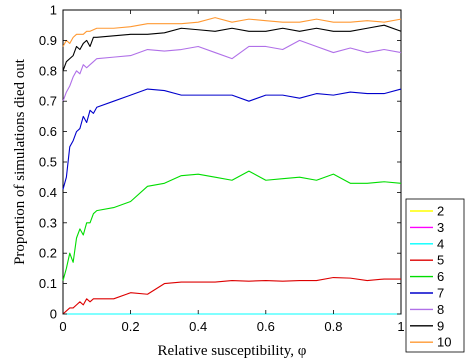  Describe the element at coordinates (440, 276) in the screenshot. I see `legend-label-6: 6` at that location.